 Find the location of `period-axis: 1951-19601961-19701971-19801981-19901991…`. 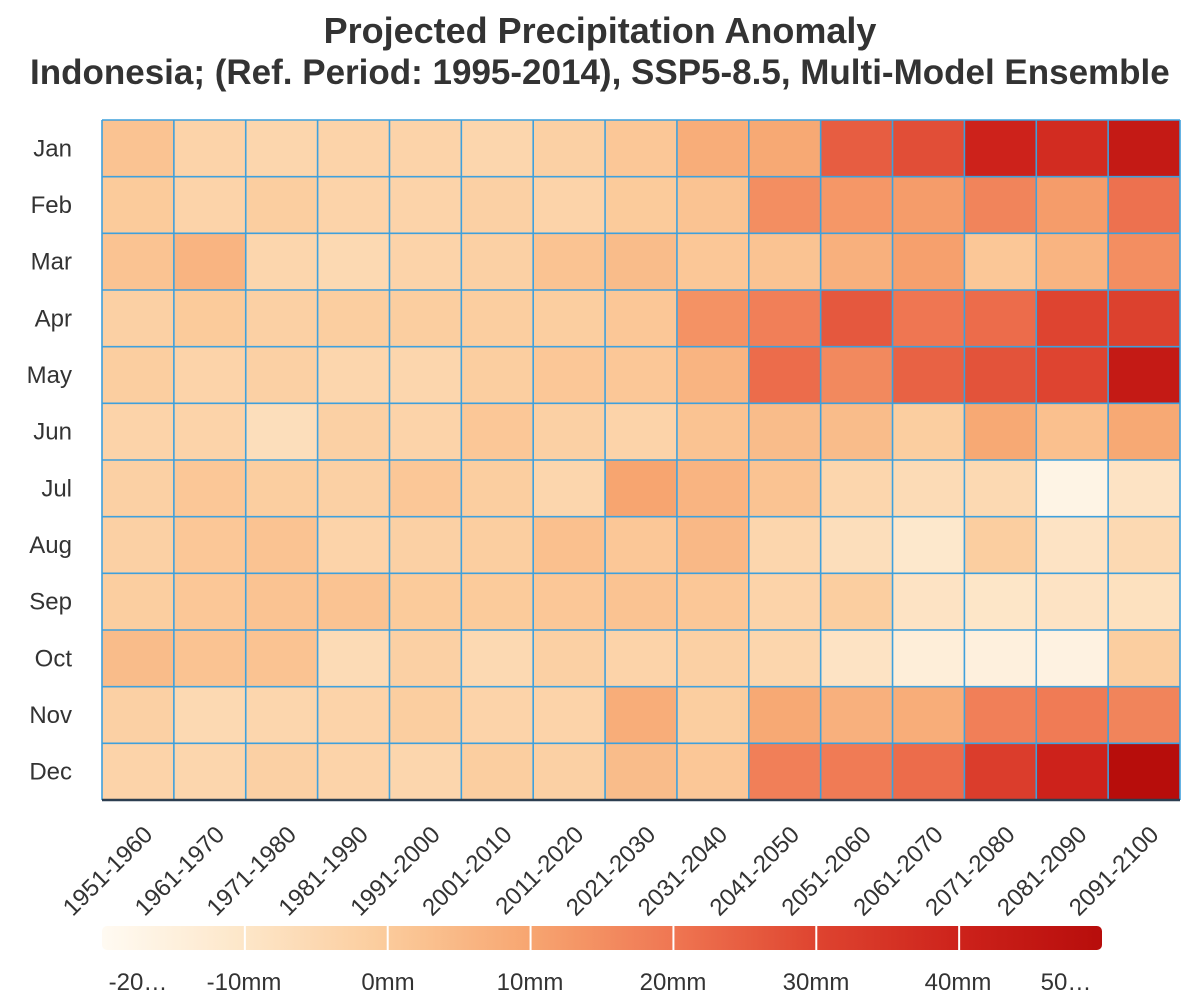

period-axis: 1951-19601961-19701971-19801981-19901991… is located at coordinates (611, 871).